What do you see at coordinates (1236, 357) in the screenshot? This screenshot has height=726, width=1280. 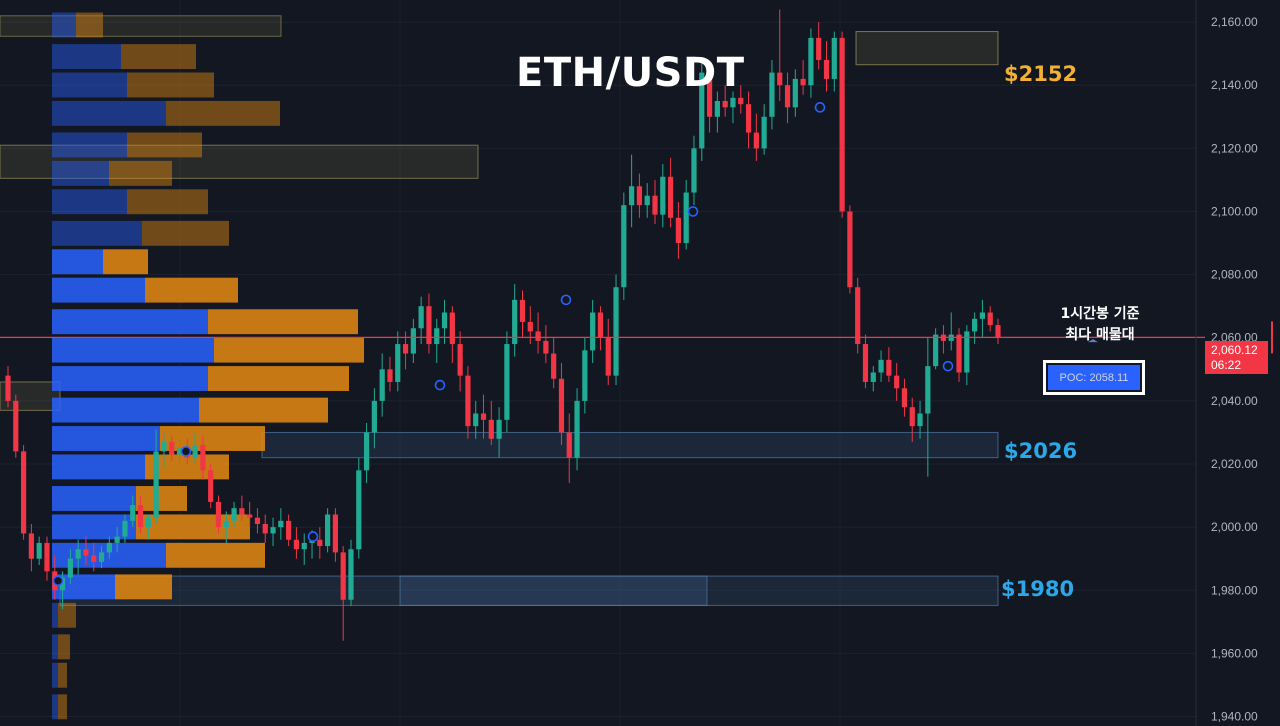 I see `last-price-tag: 2,060.12 06:22` at bounding box center [1236, 357].